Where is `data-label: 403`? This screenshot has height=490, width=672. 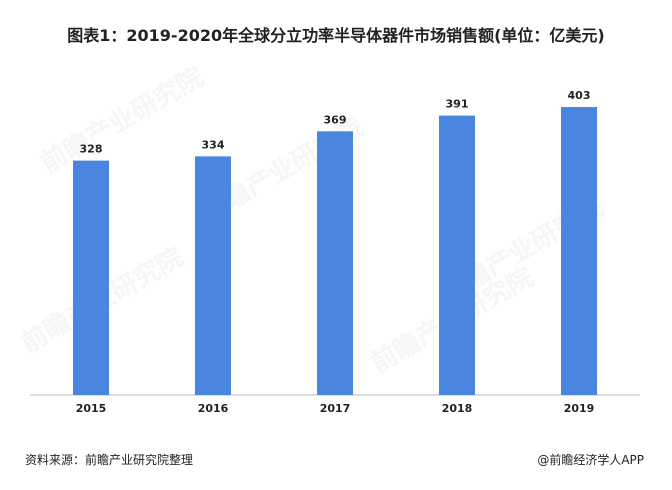 data-label: 403 is located at coordinates (579, 95).